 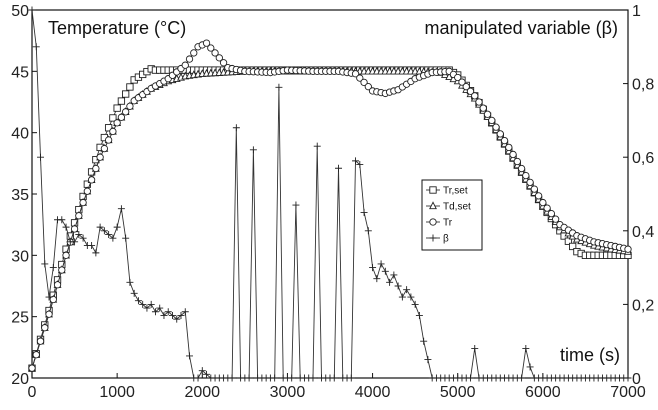 What do you see at coordinates (590, 355) in the screenshot?
I see `x-axis-title: time (s)` at bounding box center [590, 355].